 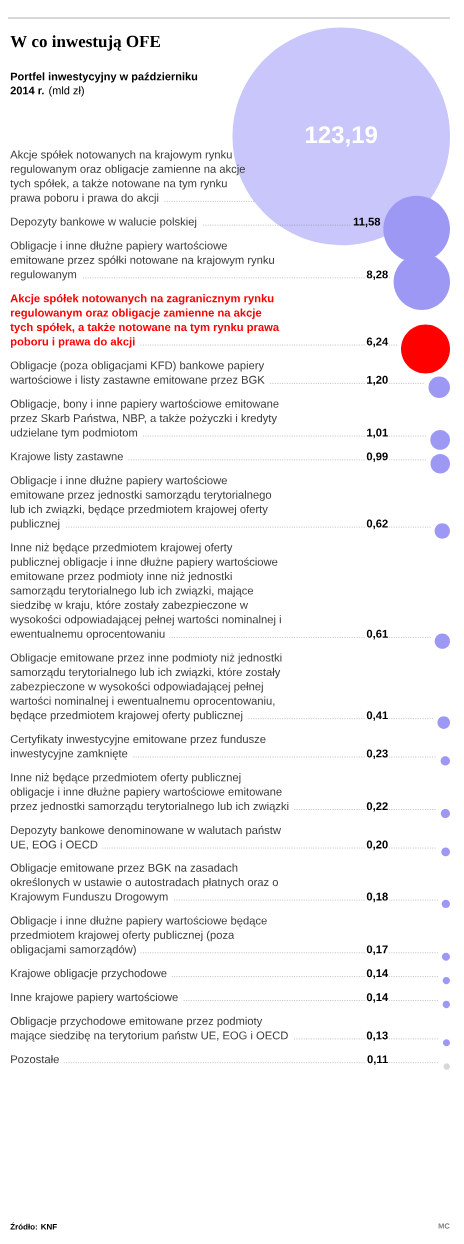 What do you see at coordinates (342, 136) in the screenshot?
I see `data-label: 123,19` at bounding box center [342, 136].